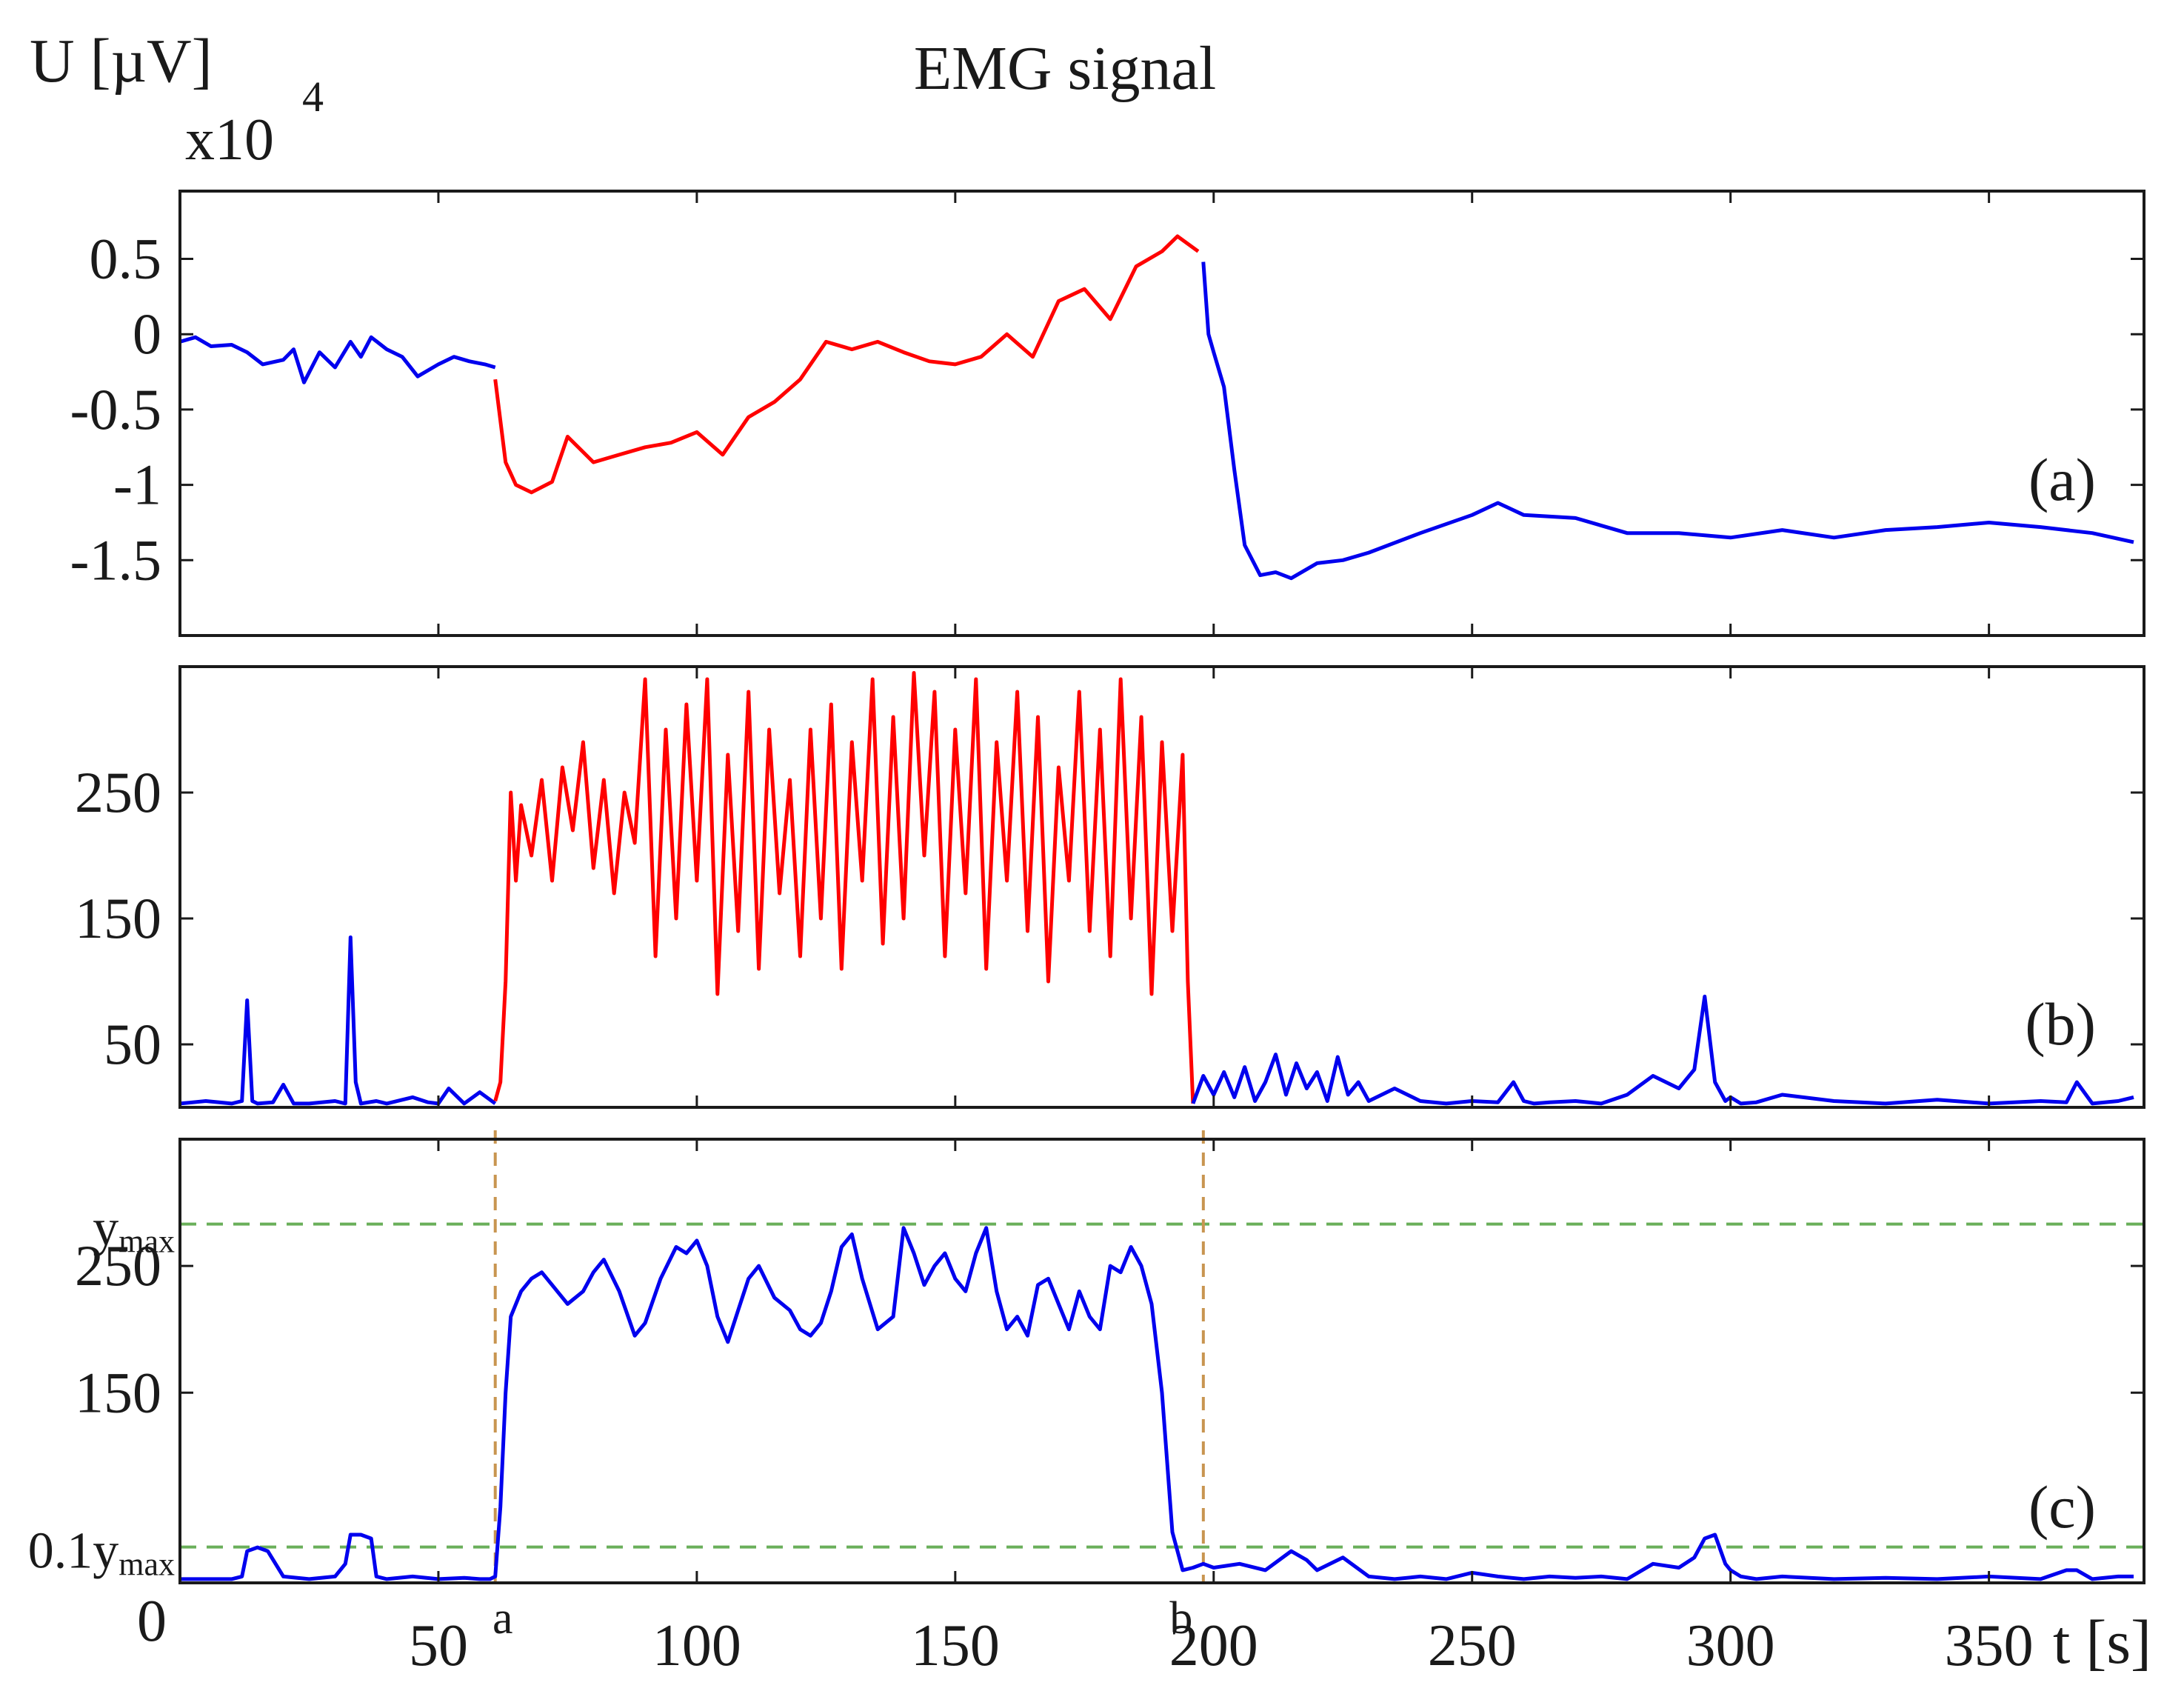 The height and width of the screenshot is (1691, 2184). I want to click on event-marker-label: a, so click(502, 1618).